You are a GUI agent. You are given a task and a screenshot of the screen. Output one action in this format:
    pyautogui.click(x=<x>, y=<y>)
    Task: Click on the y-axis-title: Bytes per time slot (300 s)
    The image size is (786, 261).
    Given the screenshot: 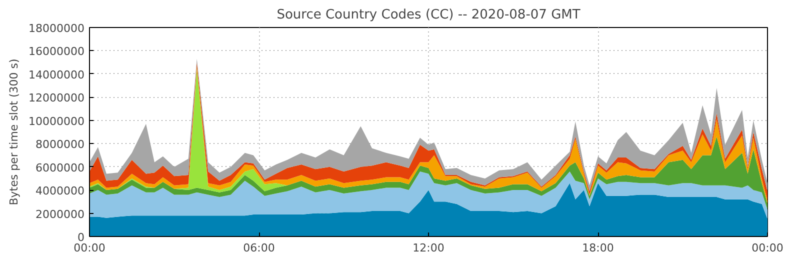 What is the action you would take?
    pyautogui.click(x=14, y=132)
    